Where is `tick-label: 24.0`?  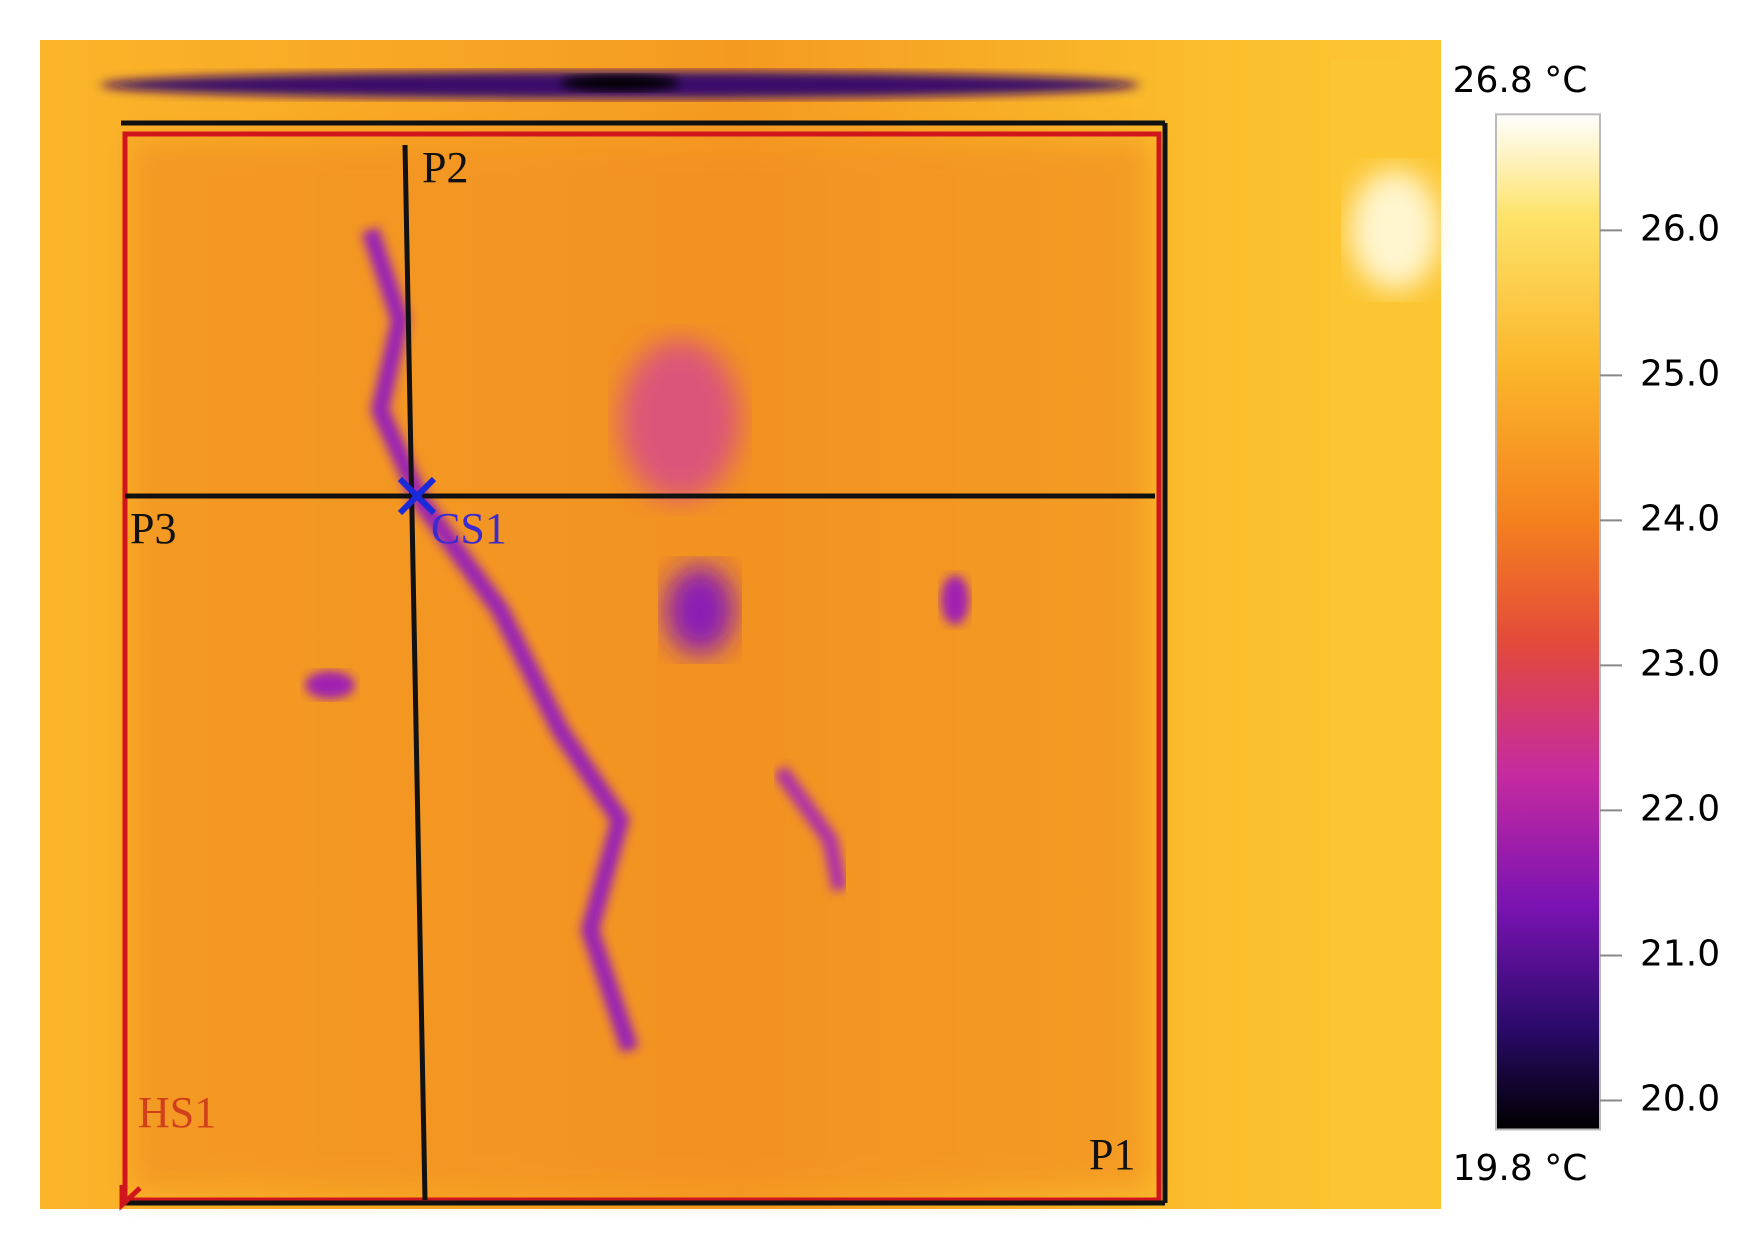
tick-label: 24.0 is located at coordinates (1680, 518).